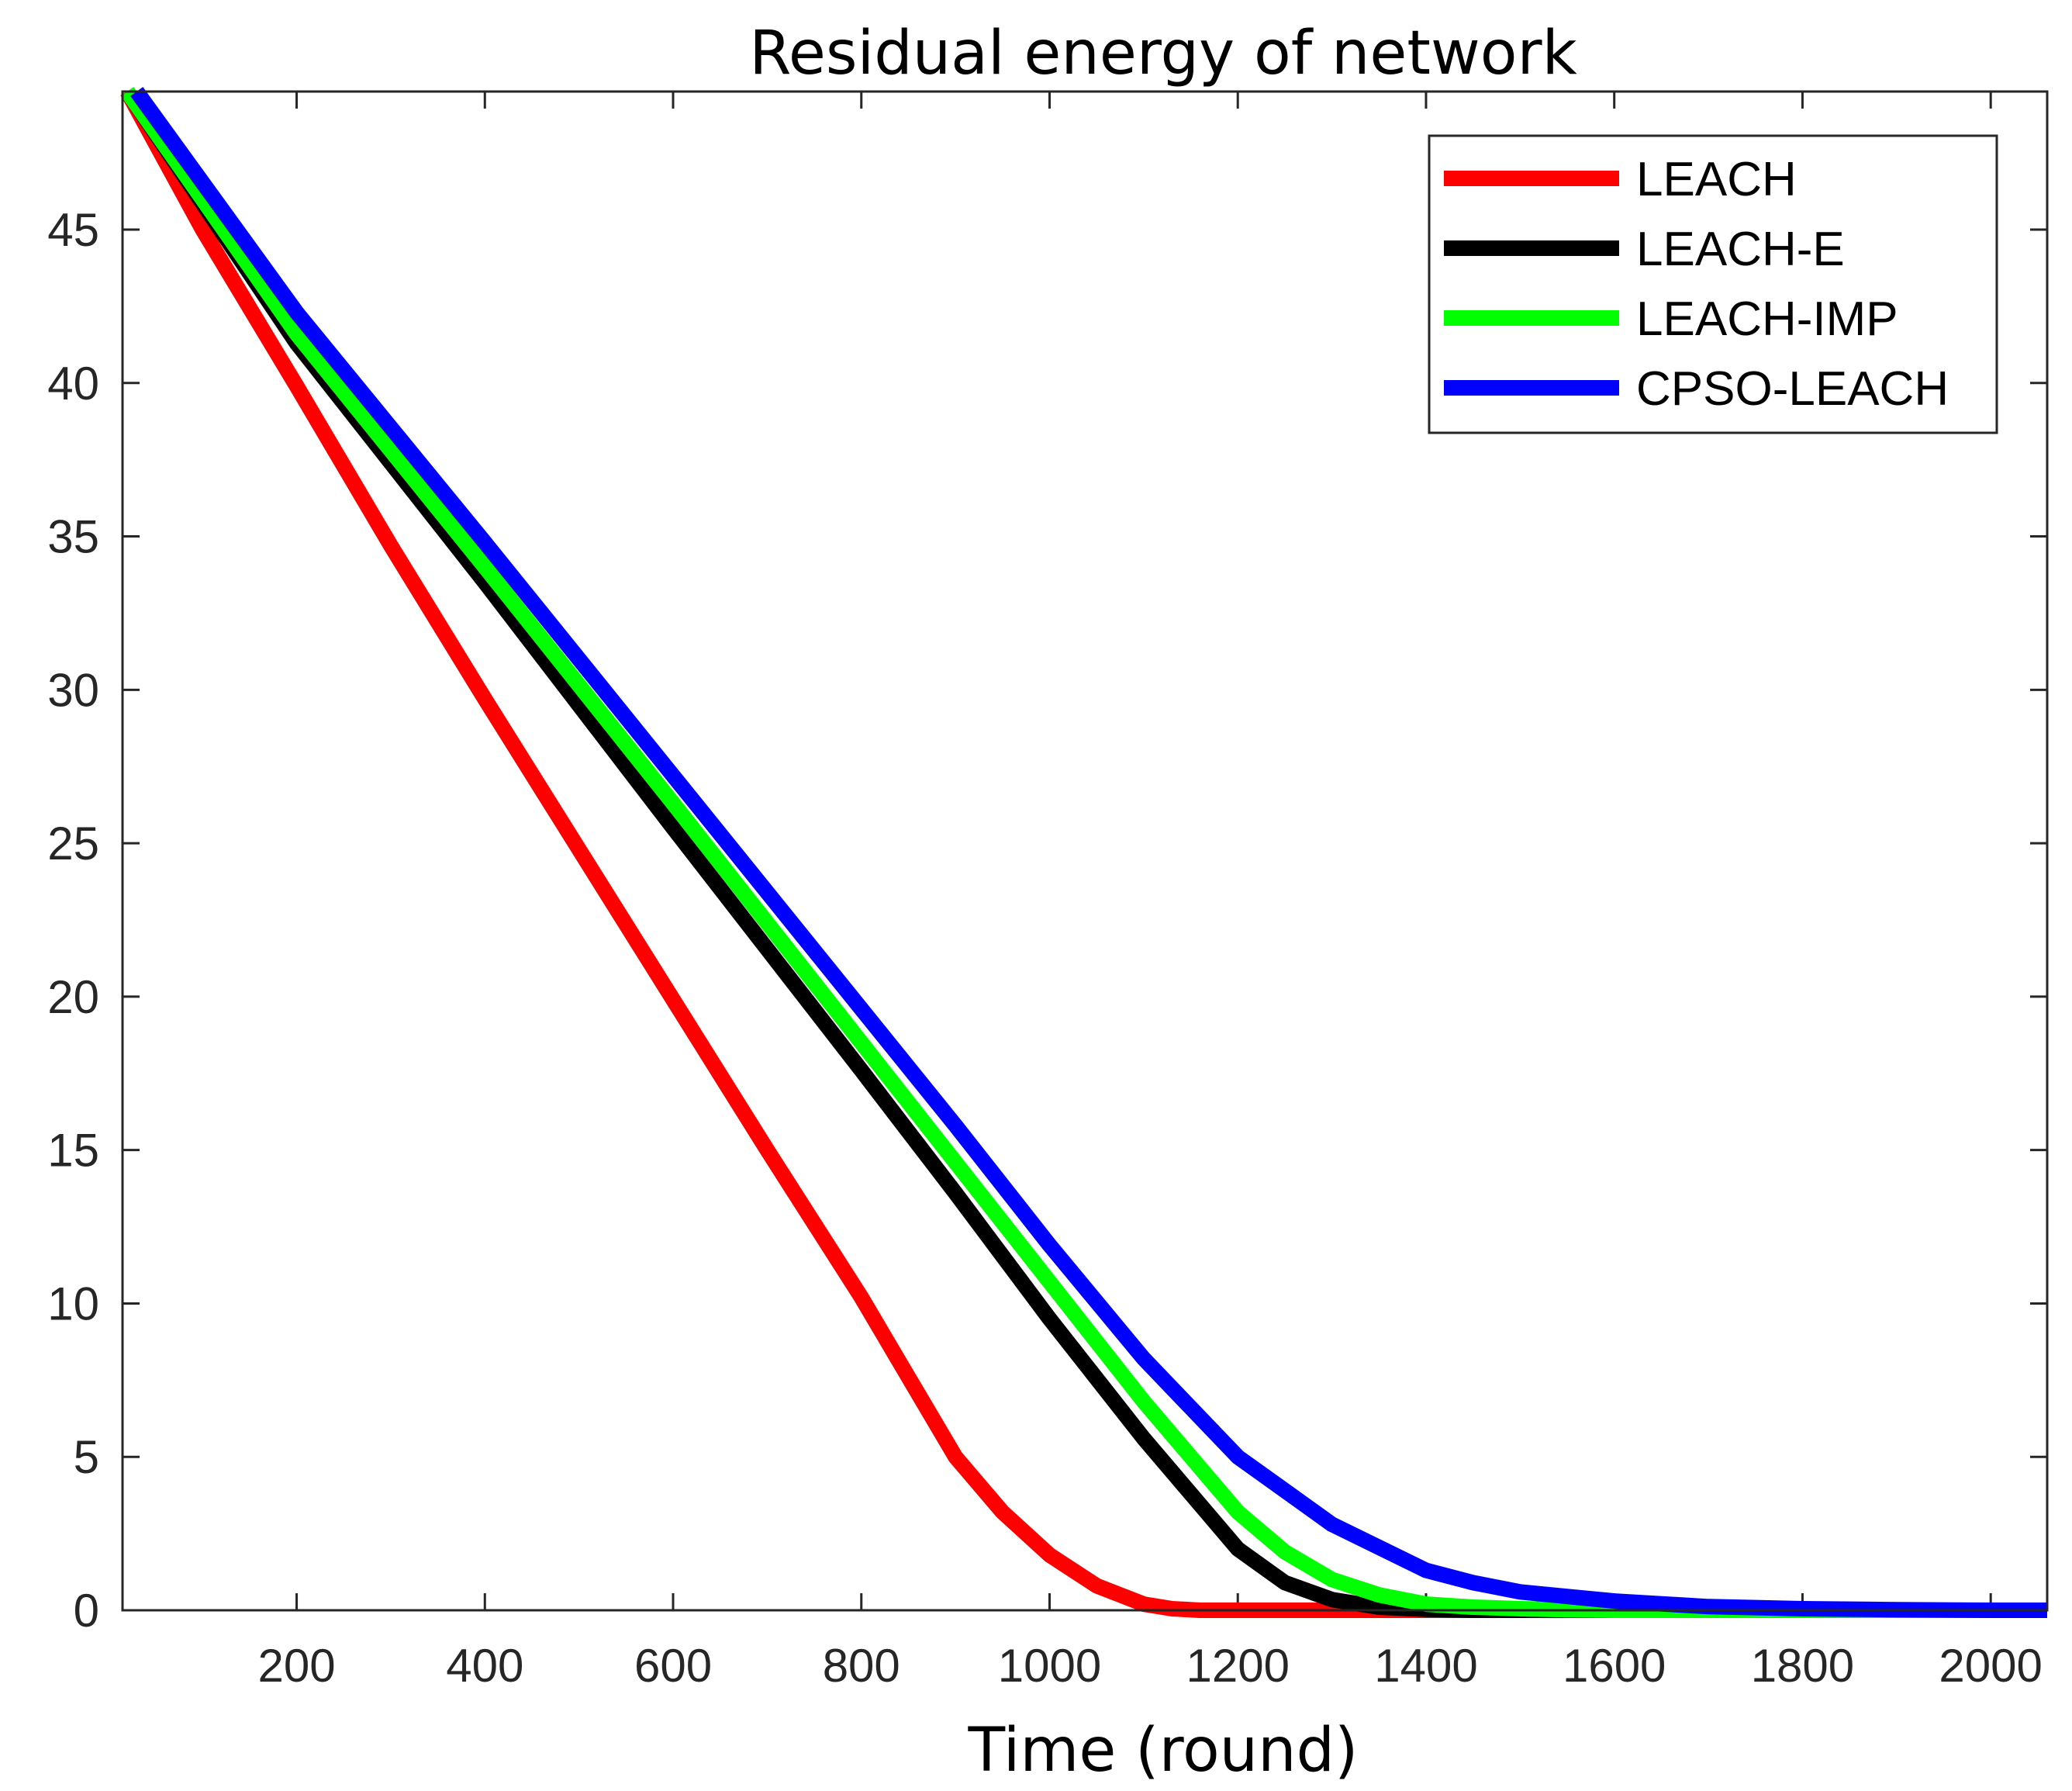 The height and width of the screenshot is (1791, 2072). Describe the element at coordinates (1049, 1666) in the screenshot. I see `x-tick-label: 1000` at that location.